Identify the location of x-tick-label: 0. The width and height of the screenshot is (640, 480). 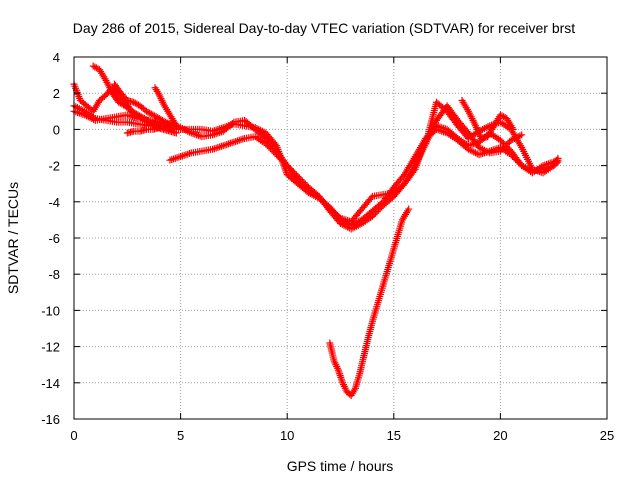
(73, 435).